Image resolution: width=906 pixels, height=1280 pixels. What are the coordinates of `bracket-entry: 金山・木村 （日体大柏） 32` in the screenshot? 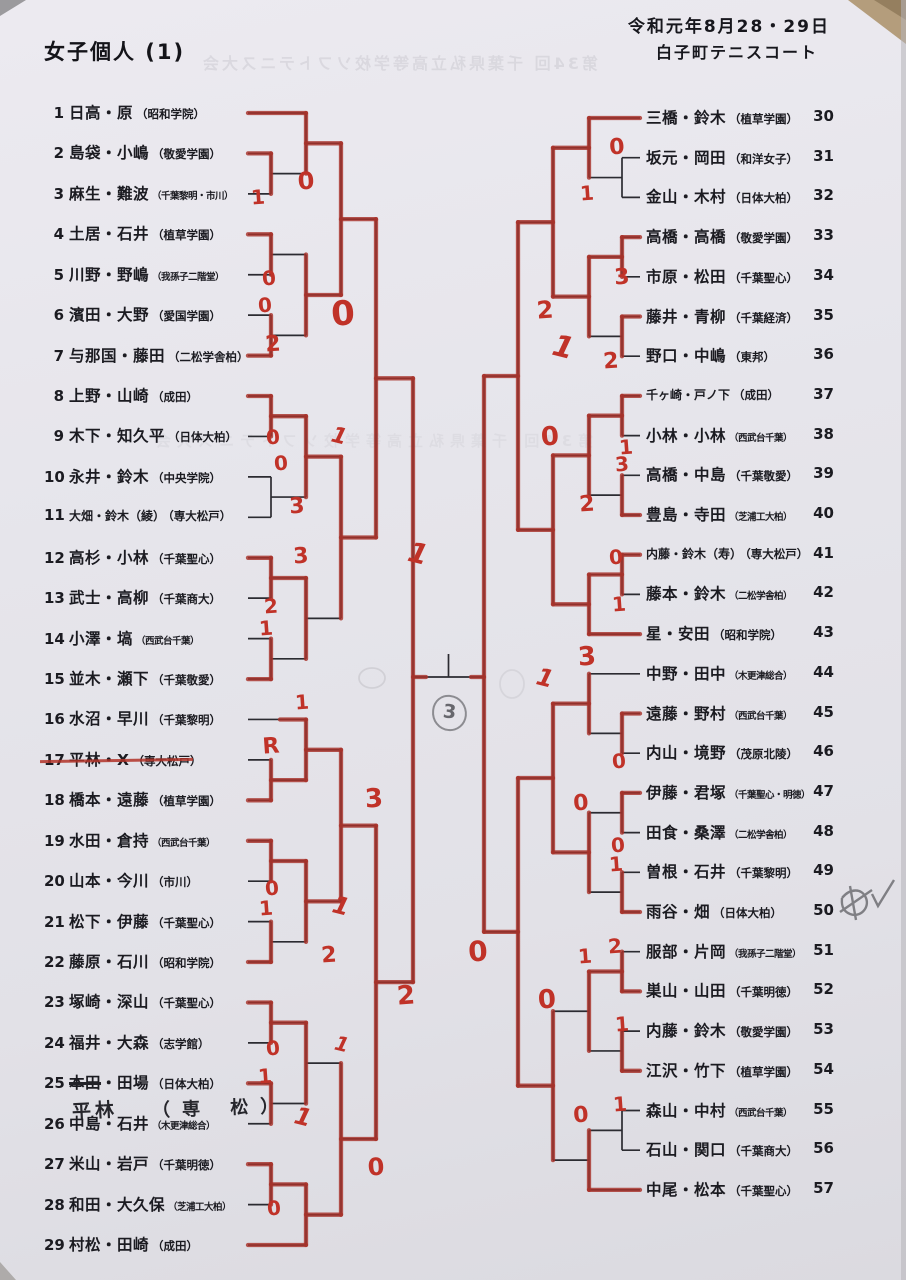 It's located at (740, 197).